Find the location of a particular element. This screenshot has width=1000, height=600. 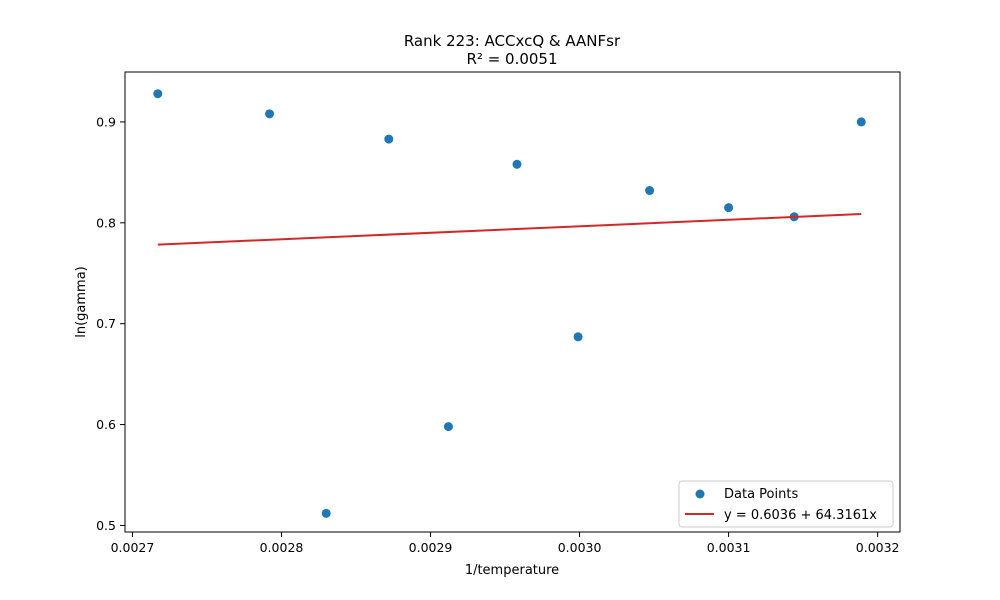

x-tick-label: 0.0029 is located at coordinates (431, 547).